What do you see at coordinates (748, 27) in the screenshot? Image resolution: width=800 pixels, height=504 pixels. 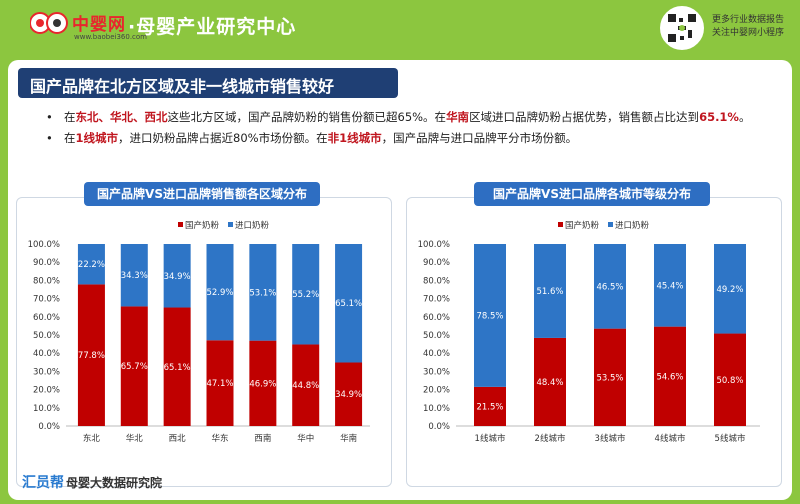 I see `promo-text: 更多行业数据报告 关注中婴网小程序` at bounding box center [748, 27].